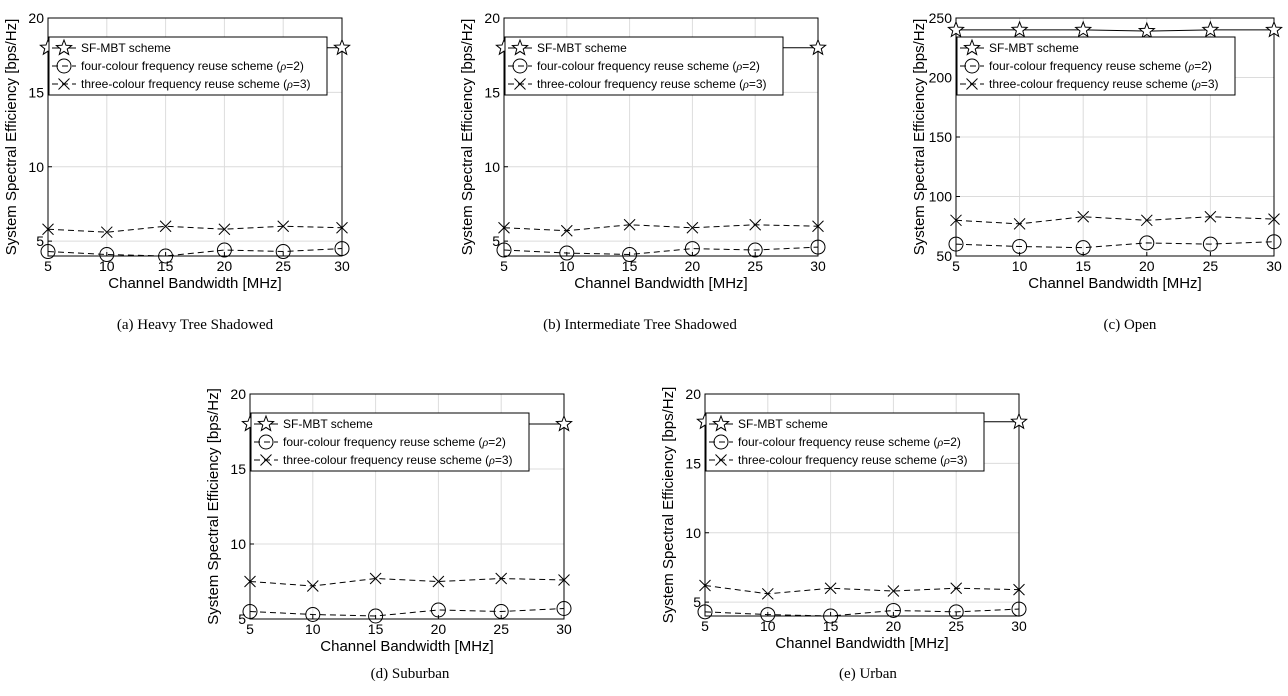 The image size is (1288, 696). Describe the element at coordinates (941, 137) in the screenshot. I see `y-tick-label: 150` at that location.